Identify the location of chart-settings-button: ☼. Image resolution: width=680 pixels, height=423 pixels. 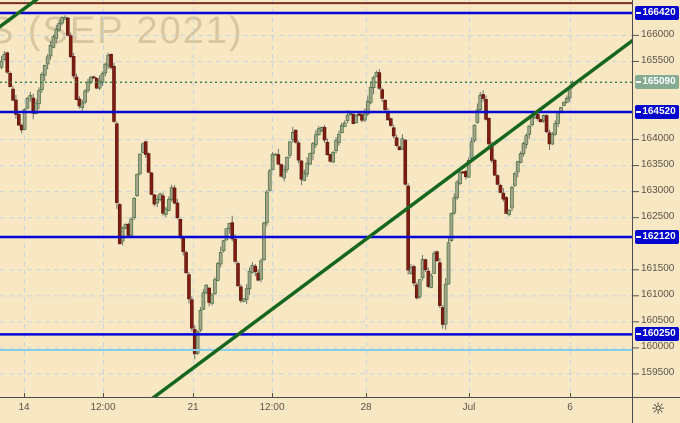
(658, 408).